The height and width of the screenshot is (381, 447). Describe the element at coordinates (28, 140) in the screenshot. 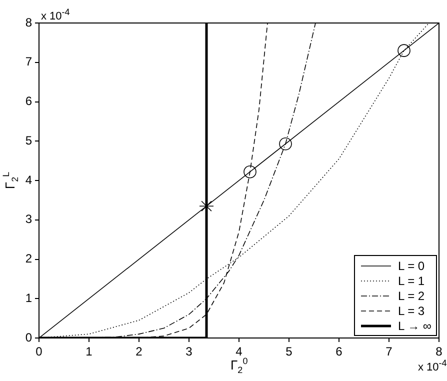

I see `y-tick-label: 5` at that location.